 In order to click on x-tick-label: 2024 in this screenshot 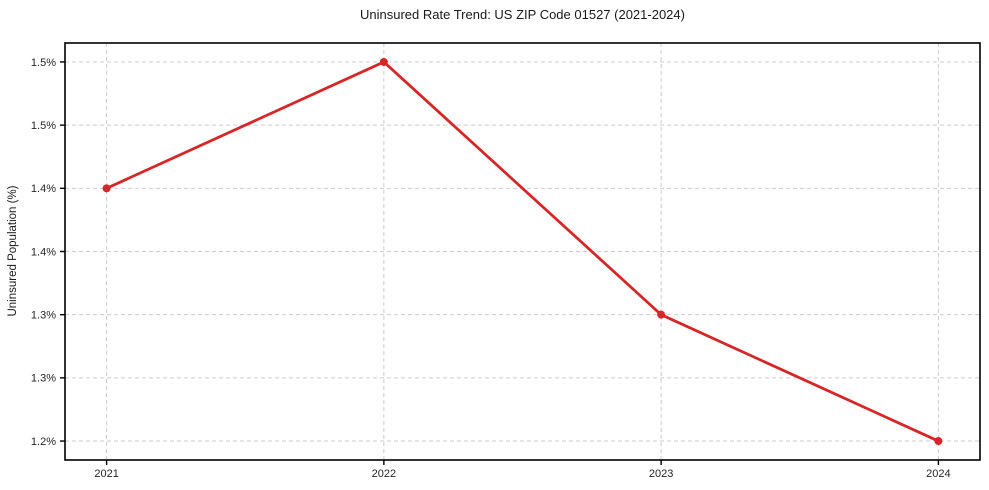, I will do `click(938, 474)`.